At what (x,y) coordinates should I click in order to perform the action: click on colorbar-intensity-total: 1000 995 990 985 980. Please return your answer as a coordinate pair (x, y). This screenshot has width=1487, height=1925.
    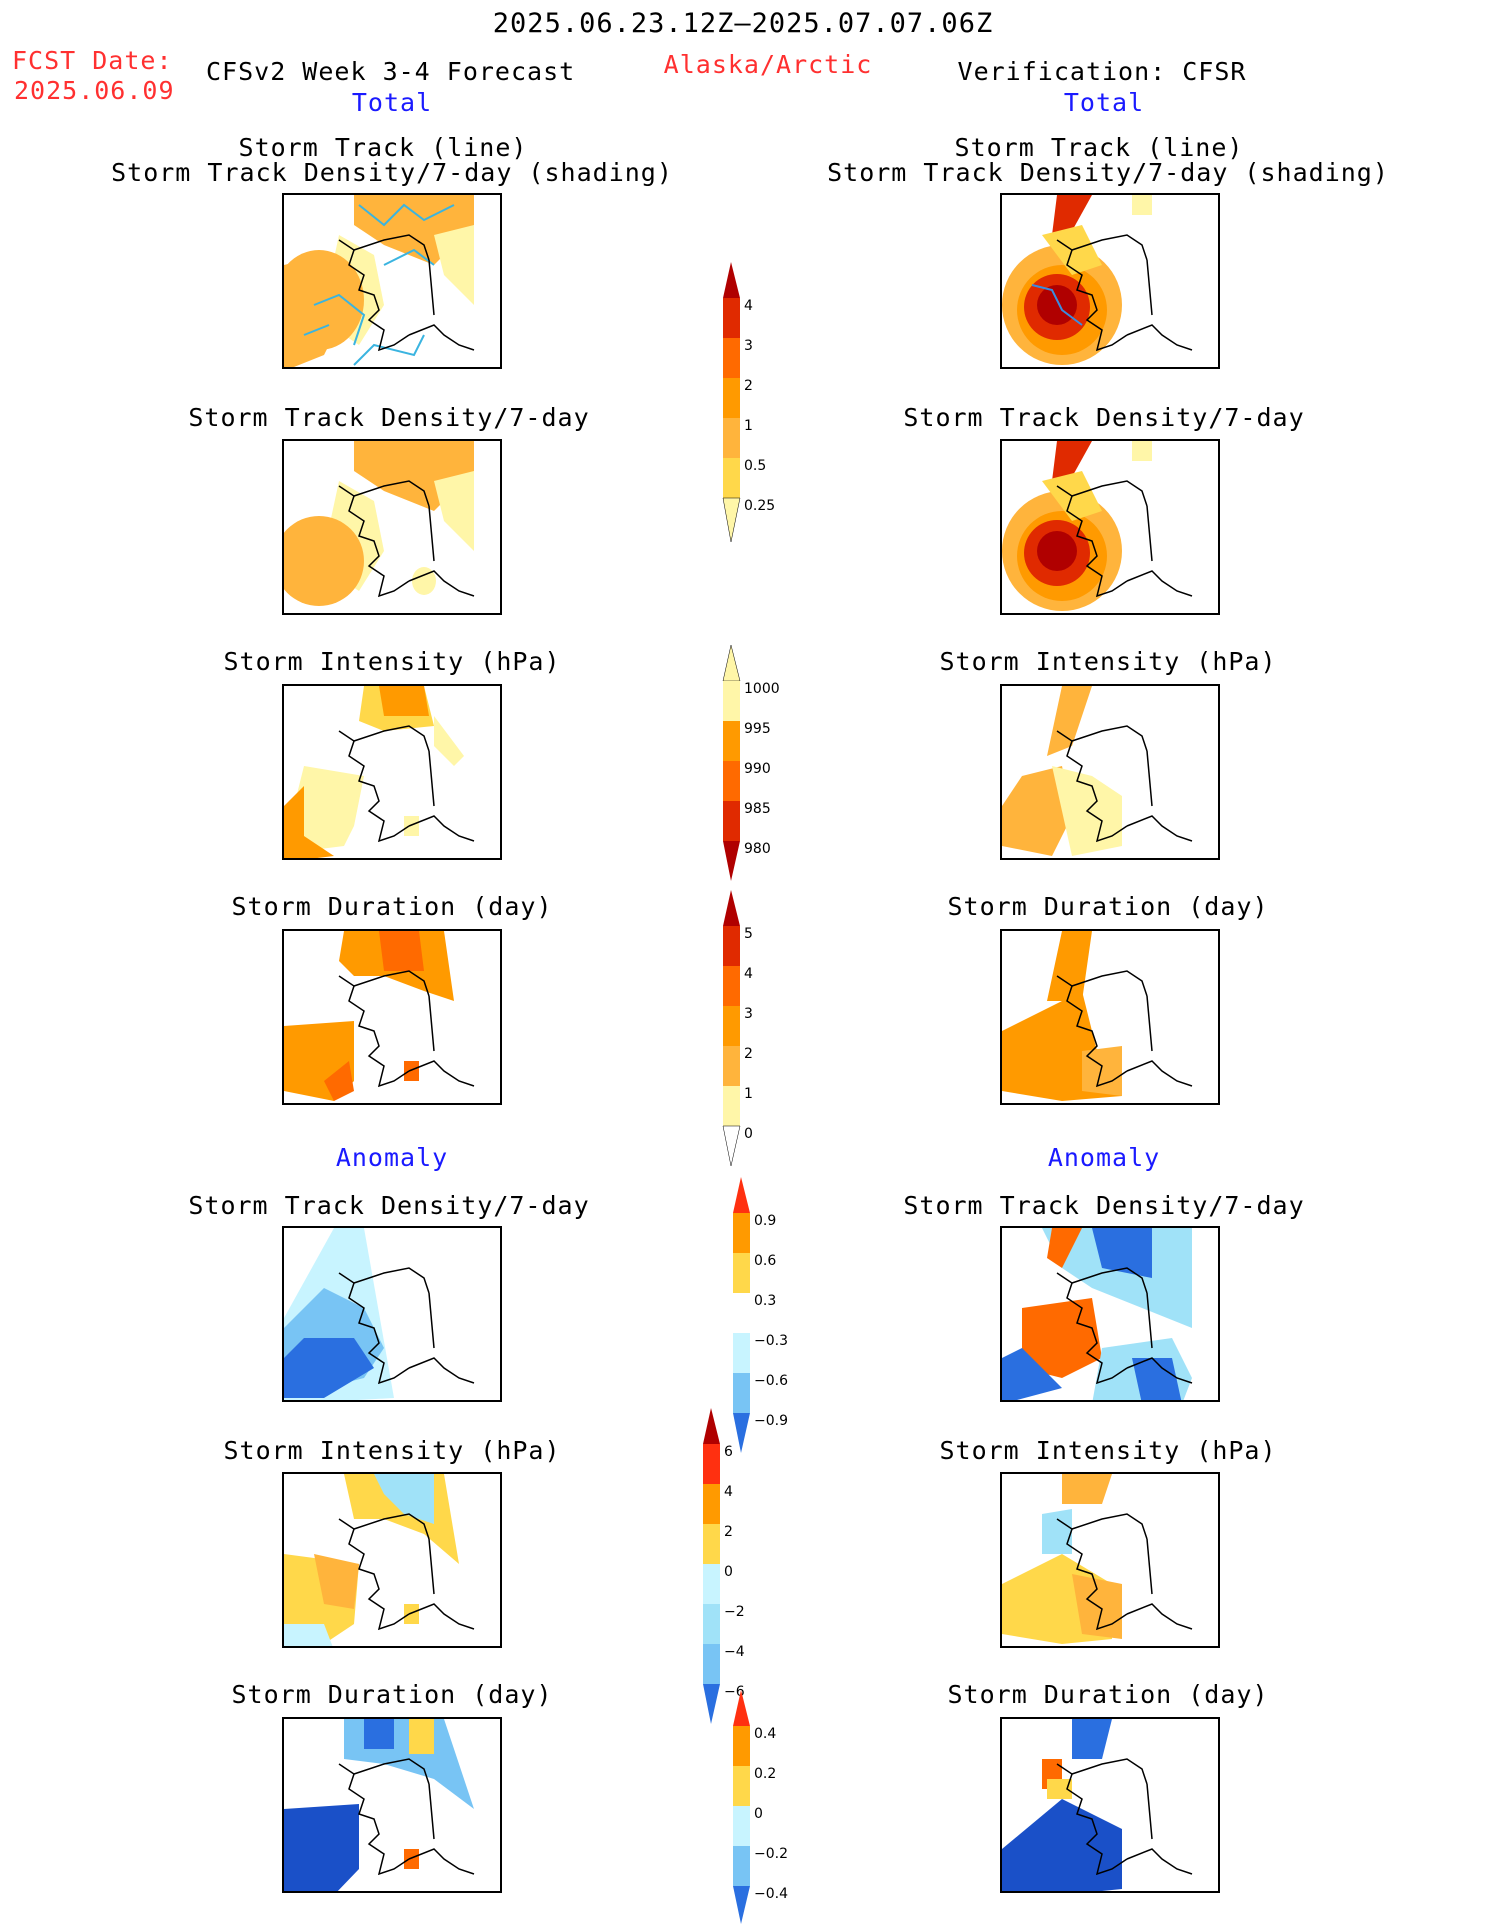
    Looking at the image, I should click on (751, 763).